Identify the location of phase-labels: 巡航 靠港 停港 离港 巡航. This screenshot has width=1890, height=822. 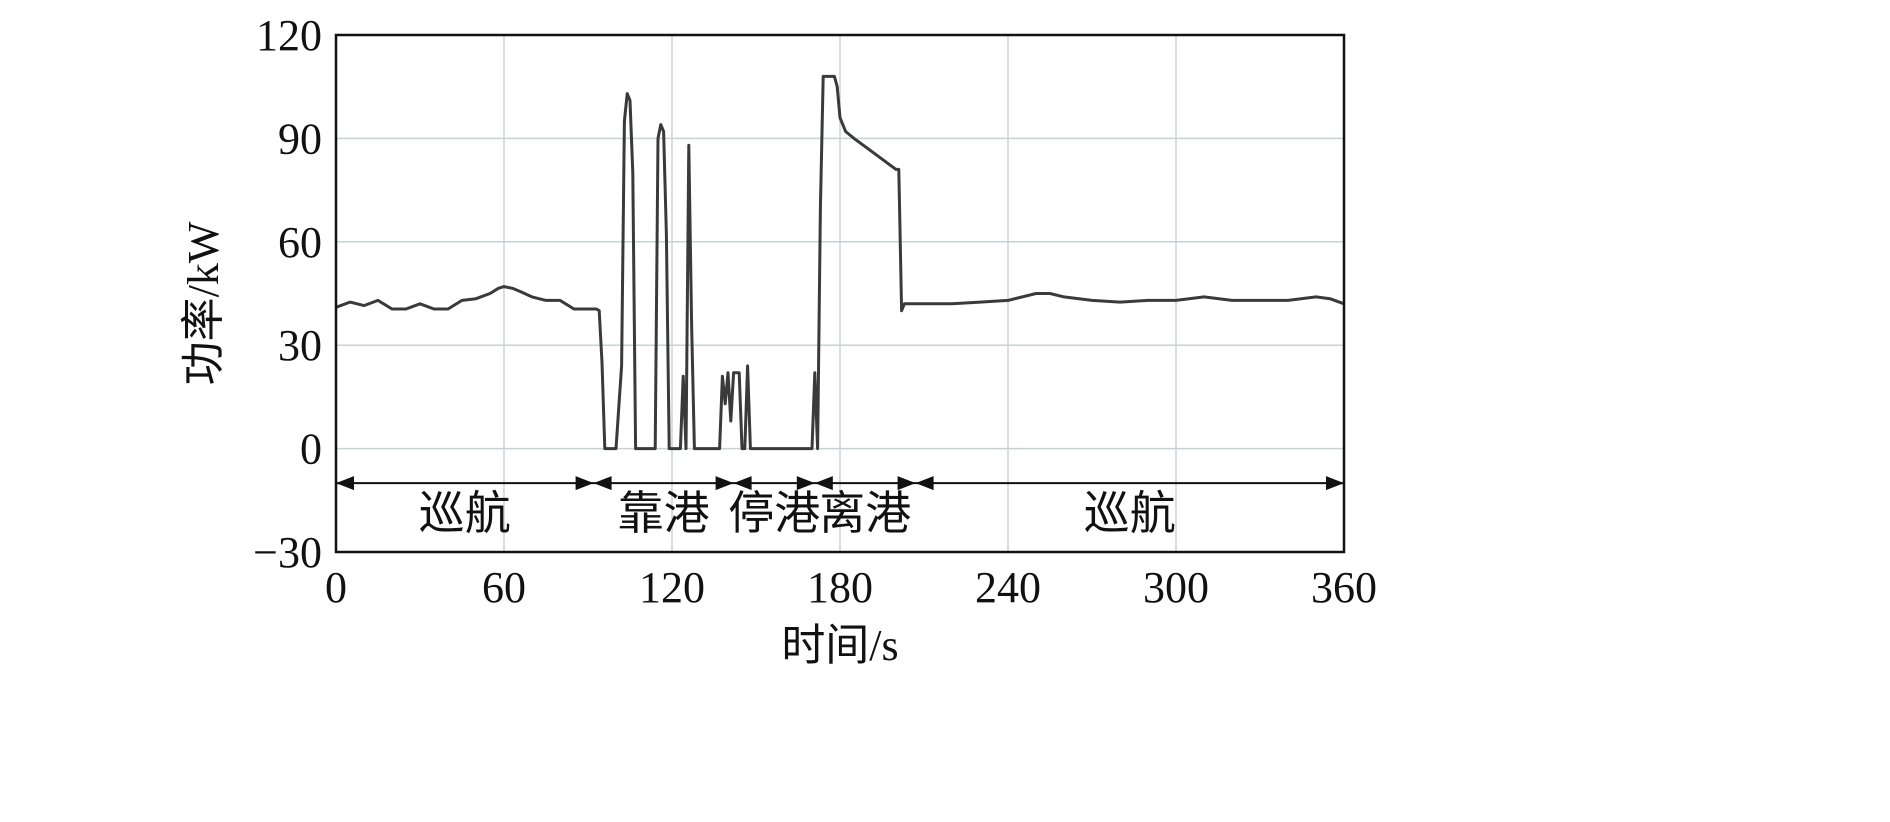
(797, 513).